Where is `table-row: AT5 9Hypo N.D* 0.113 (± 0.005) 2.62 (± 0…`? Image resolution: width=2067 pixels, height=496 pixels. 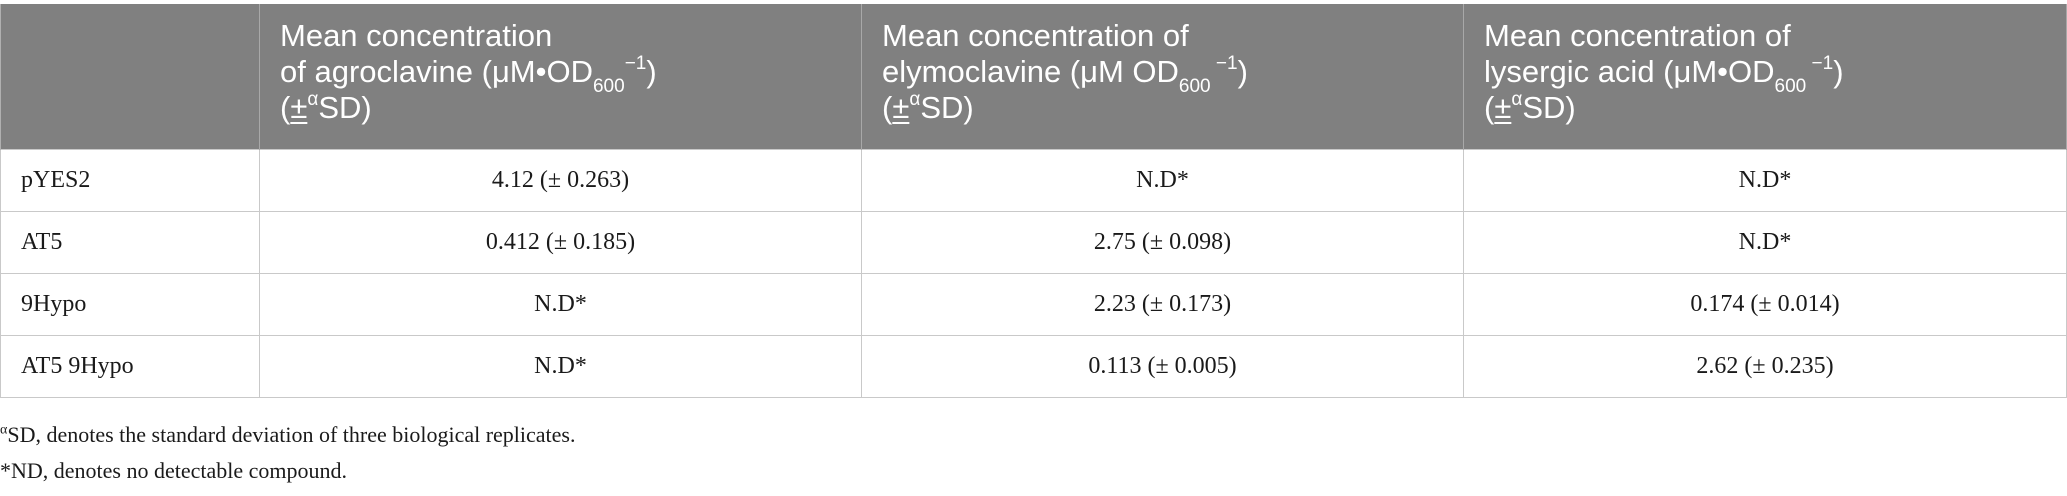 table-row: AT5 9Hypo N.D* 0.113 (± 0.005) 2.62 (± 0… is located at coordinates (1033, 366).